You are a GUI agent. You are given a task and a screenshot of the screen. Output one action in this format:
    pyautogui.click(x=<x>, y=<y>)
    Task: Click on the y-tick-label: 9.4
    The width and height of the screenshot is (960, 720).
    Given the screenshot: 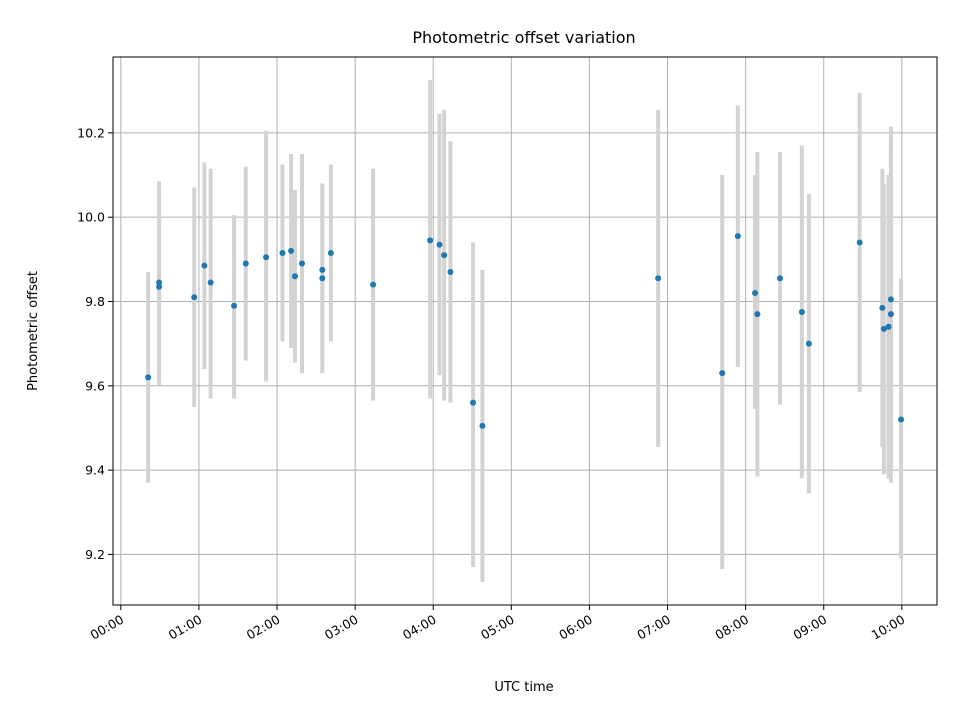 What is the action you would take?
    pyautogui.click(x=95, y=470)
    